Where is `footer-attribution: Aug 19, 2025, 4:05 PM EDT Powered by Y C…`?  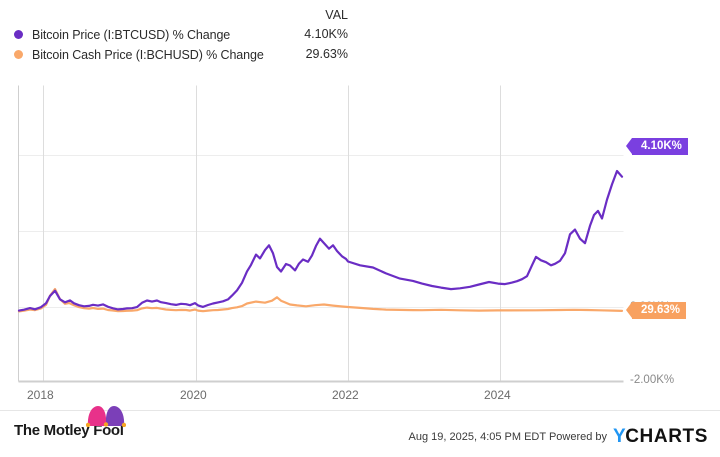 footer-attribution: Aug 19, 2025, 4:05 PM EDT Powered by Y C… is located at coordinates (558, 436).